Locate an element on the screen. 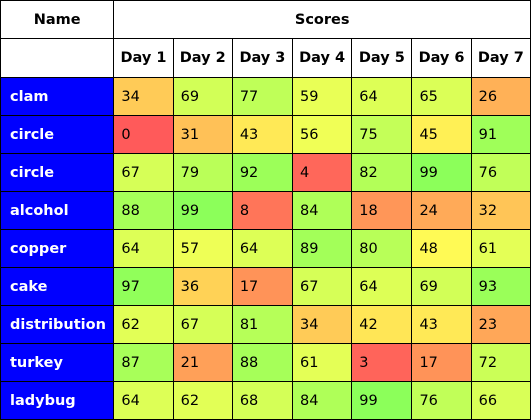 The height and width of the screenshot is (420, 532). day-header: Day 4 is located at coordinates (322, 58).